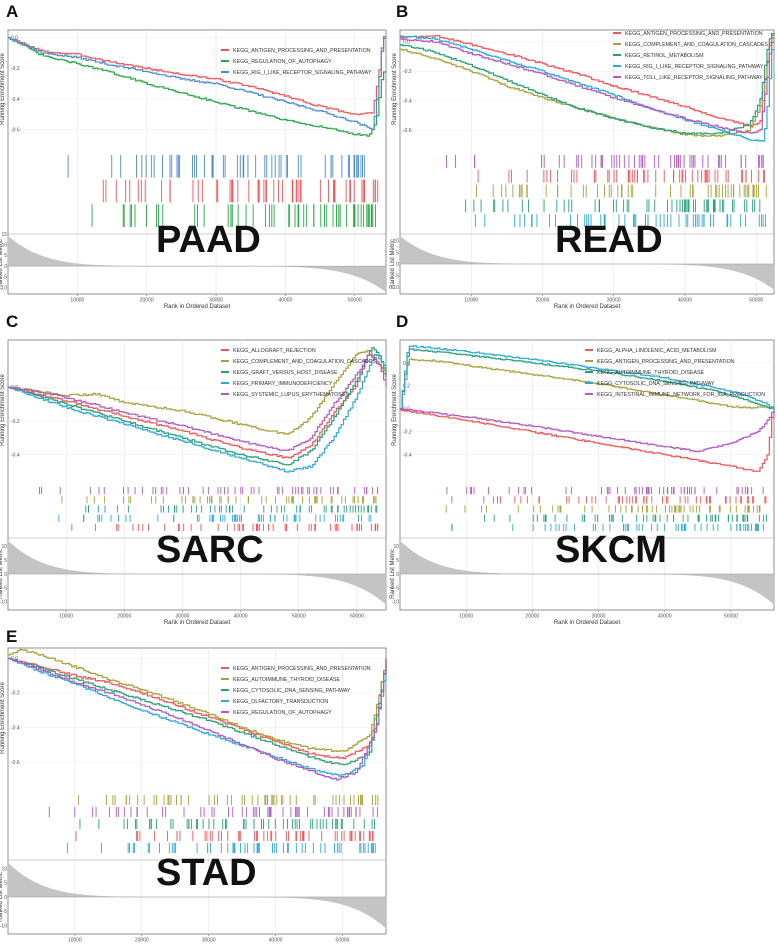 The width and height of the screenshot is (777, 944). I want to click on es-line-kegg-intestinal-immune-network-for-iga-production, so click(587, 430).